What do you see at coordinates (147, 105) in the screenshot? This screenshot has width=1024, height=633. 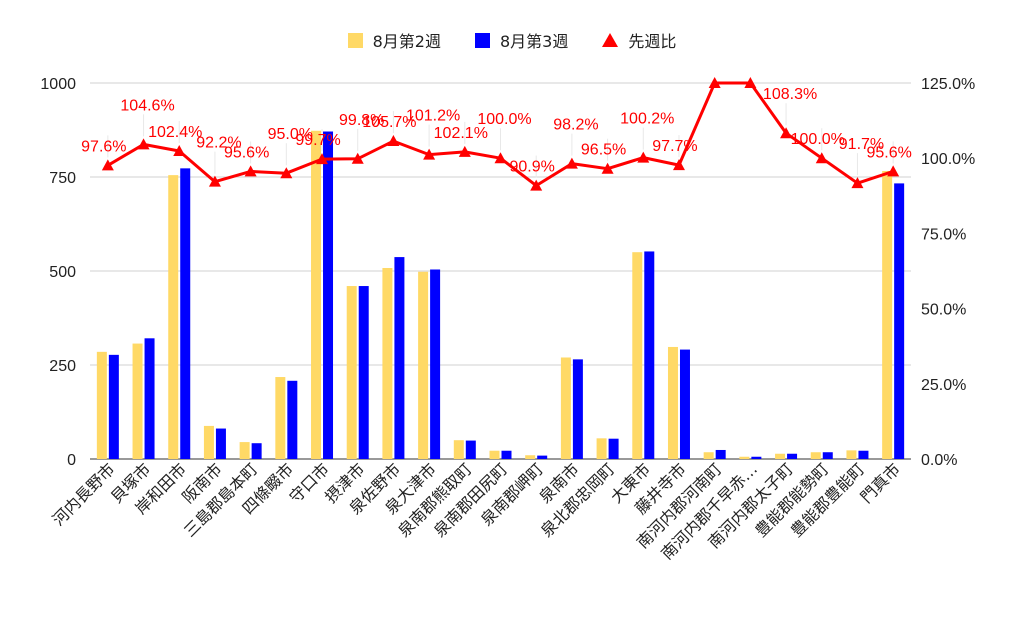 I see `ratio-data-label: 104.6%` at bounding box center [147, 105].